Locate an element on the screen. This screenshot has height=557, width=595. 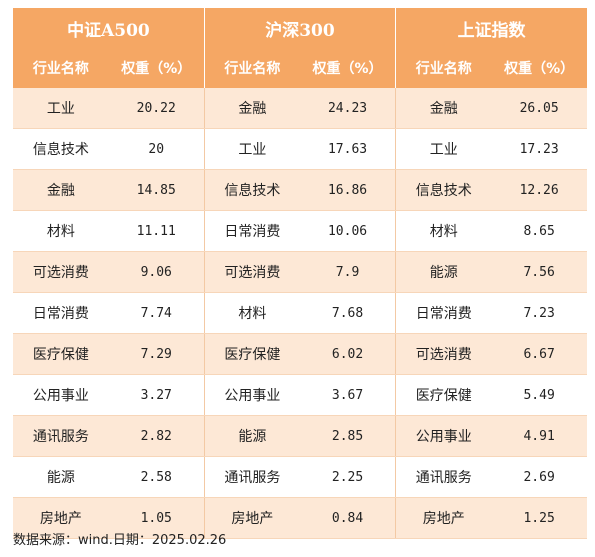
weight-cell: 2.82 is located at coordinates (156, 436).